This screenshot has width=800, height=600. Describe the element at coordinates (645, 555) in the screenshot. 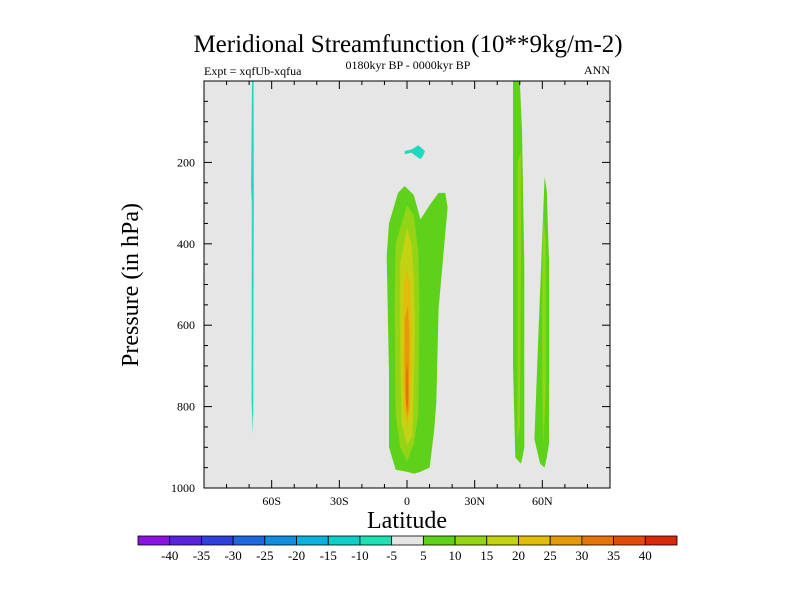

I see `colorbar-label: 40` at that location.